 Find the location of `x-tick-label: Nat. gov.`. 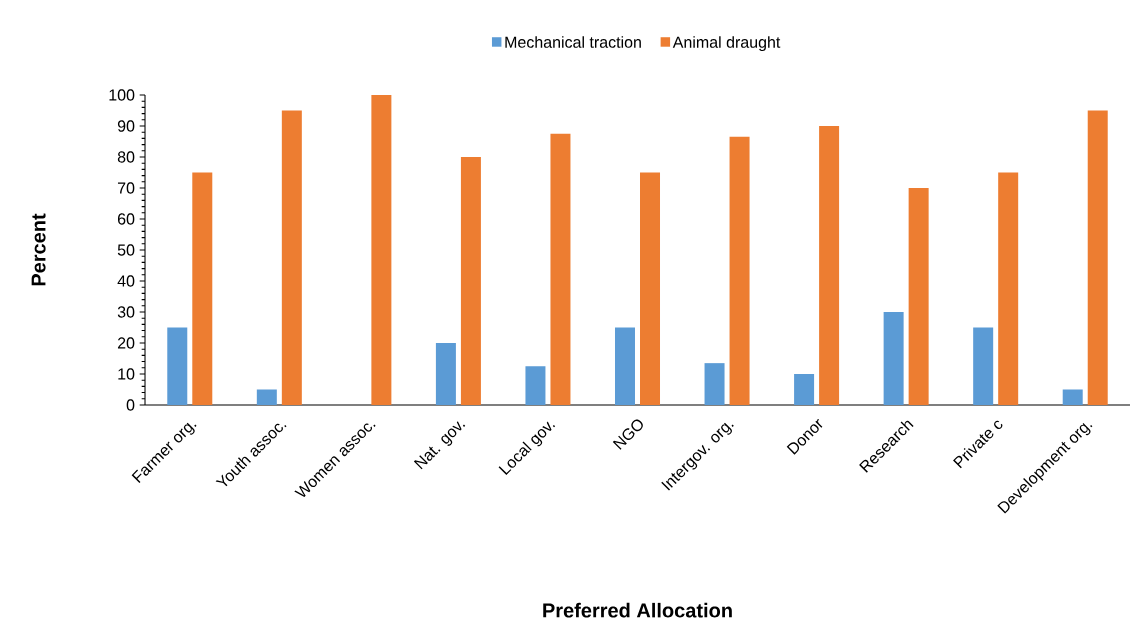

x-tick-label: Nat. gov. is located at coordinates (439, 445).